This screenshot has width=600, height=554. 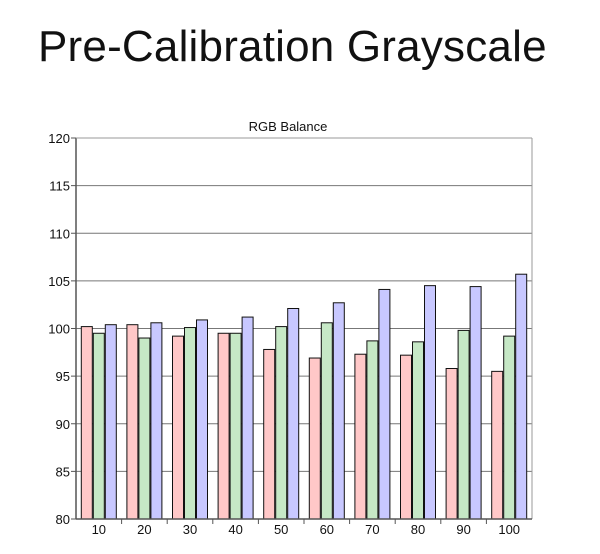 What do you see at coordinates (99, 529) in the screenshot?
I see `x-tick-label: 10` at bounding box center [99, 529].